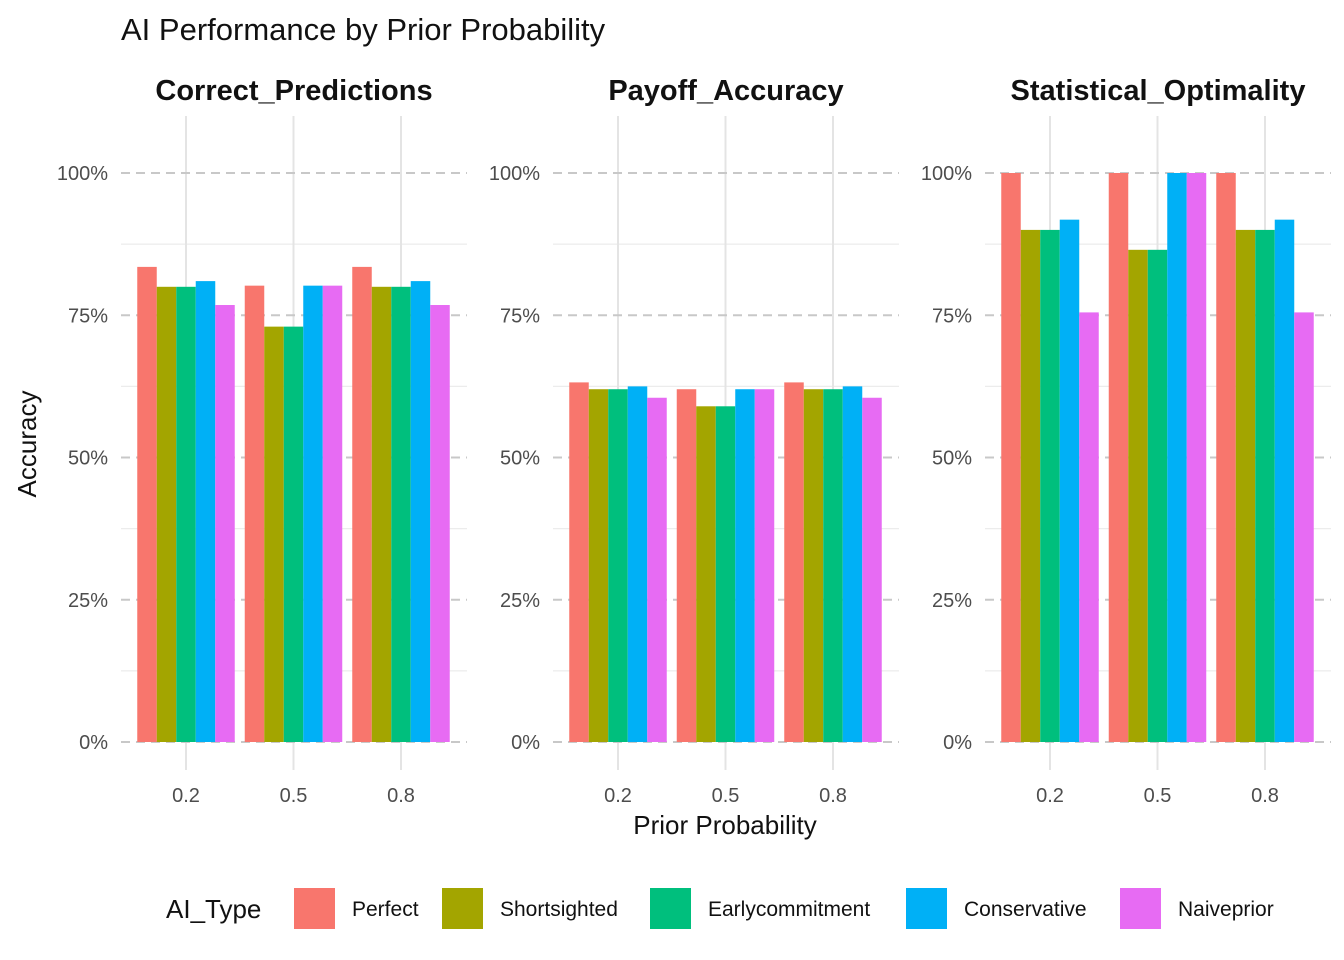  Describe the element at coordinates (1226, 909) in the screenshot. I see `legend-label: Naiveprior` at that location.